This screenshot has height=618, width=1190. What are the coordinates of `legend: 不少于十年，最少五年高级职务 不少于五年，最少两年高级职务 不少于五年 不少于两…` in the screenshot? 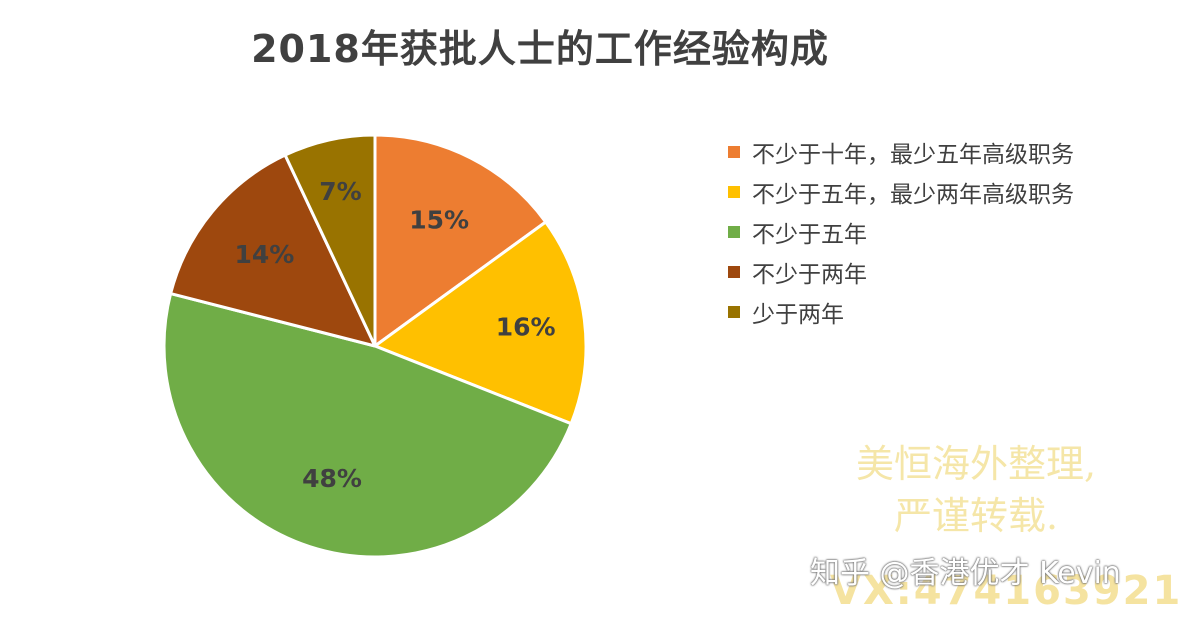 It's located at (901, 232).